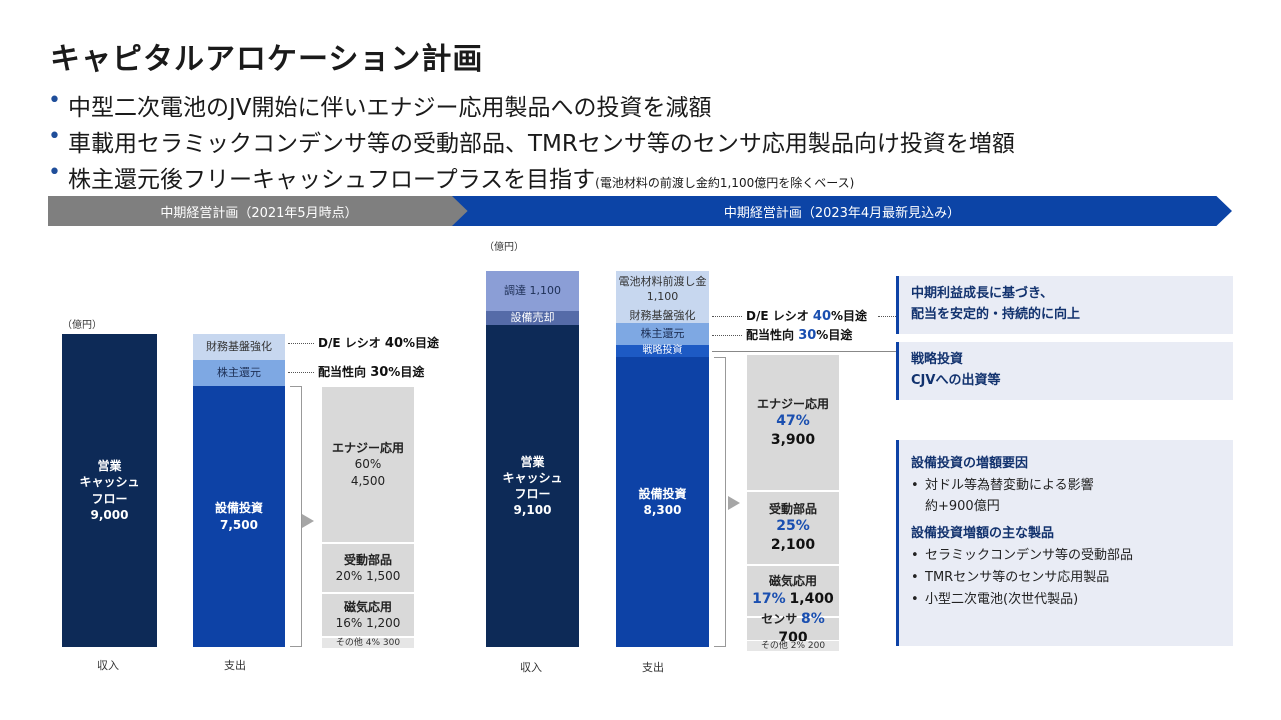  I want to click on segment-pct: 47%, so click(793, 420).